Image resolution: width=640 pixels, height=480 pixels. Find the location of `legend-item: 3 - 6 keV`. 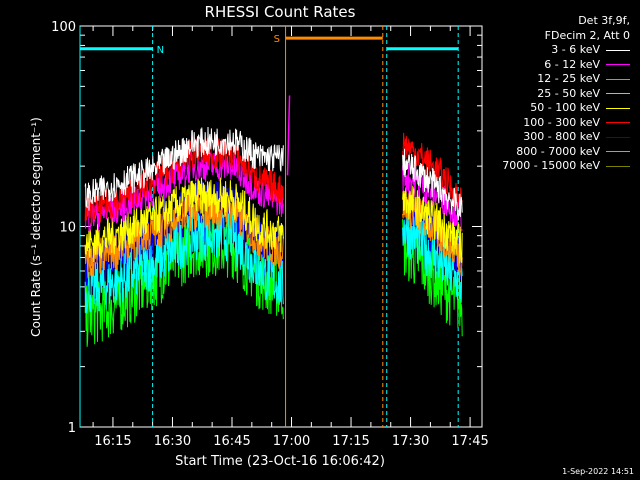

legend-item: 3 - 6 keV is located at coordinates (566, 50).